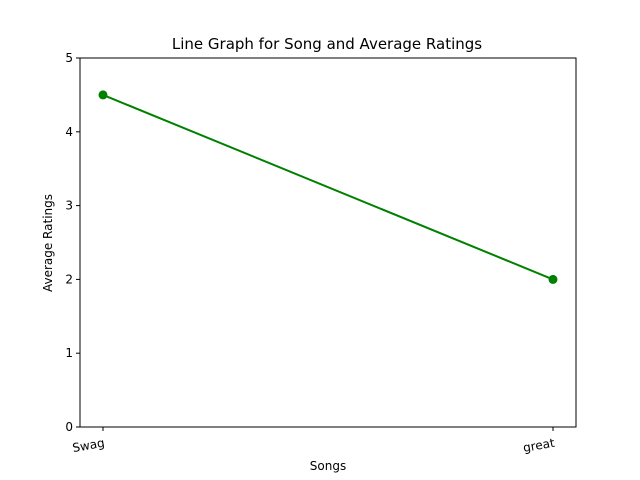 The height and width of the screenshot is (480, 640). What do you see at coordinates (88, 445) in the screenshot?
I see `x-tick-label: Swag` at bounding box center [88, 445].